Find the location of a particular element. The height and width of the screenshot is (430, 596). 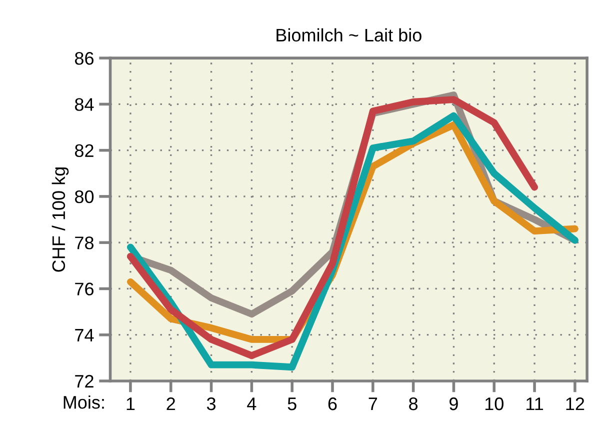

x-tick-label: 12 is located at coordinates (575, 403).